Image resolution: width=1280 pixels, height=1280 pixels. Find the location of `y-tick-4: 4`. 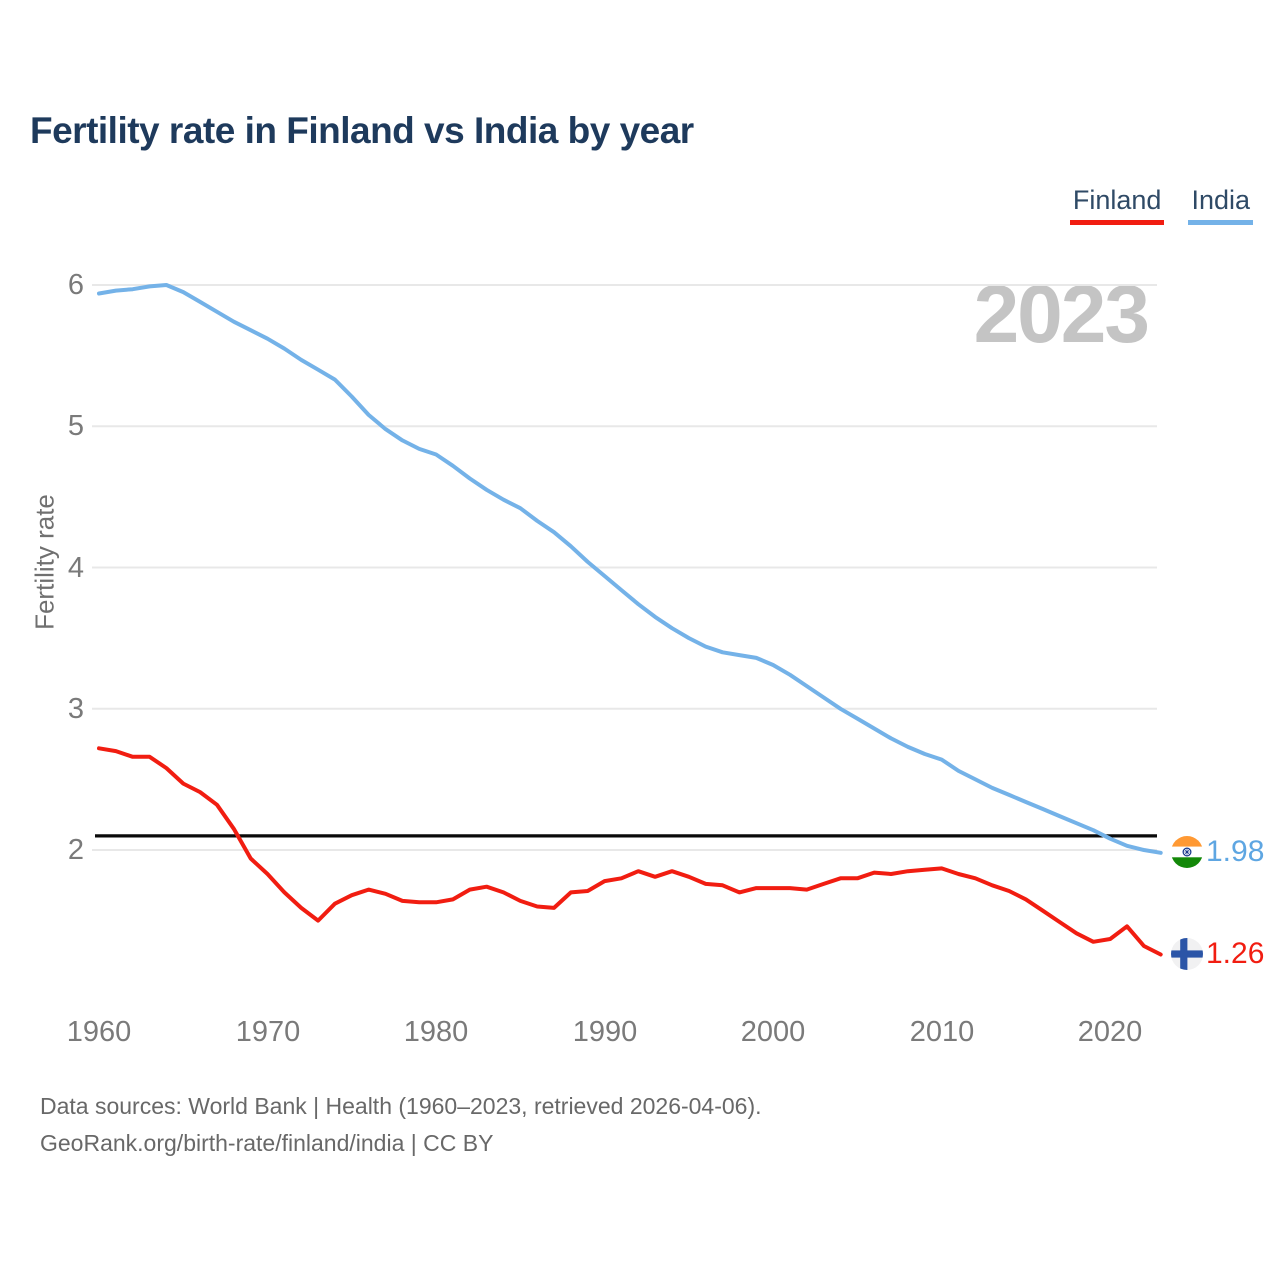

y-tick-4: 4 is located at coordinates (75, 568).